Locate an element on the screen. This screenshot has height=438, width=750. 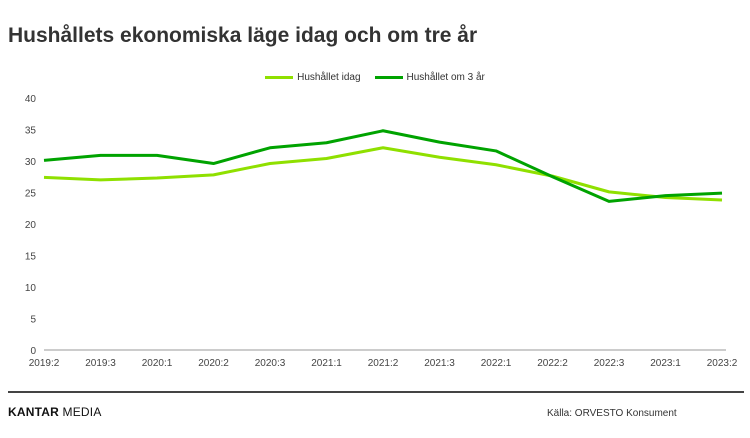
x-tick-label: 2020:3 is located at coordinates (270, 363).